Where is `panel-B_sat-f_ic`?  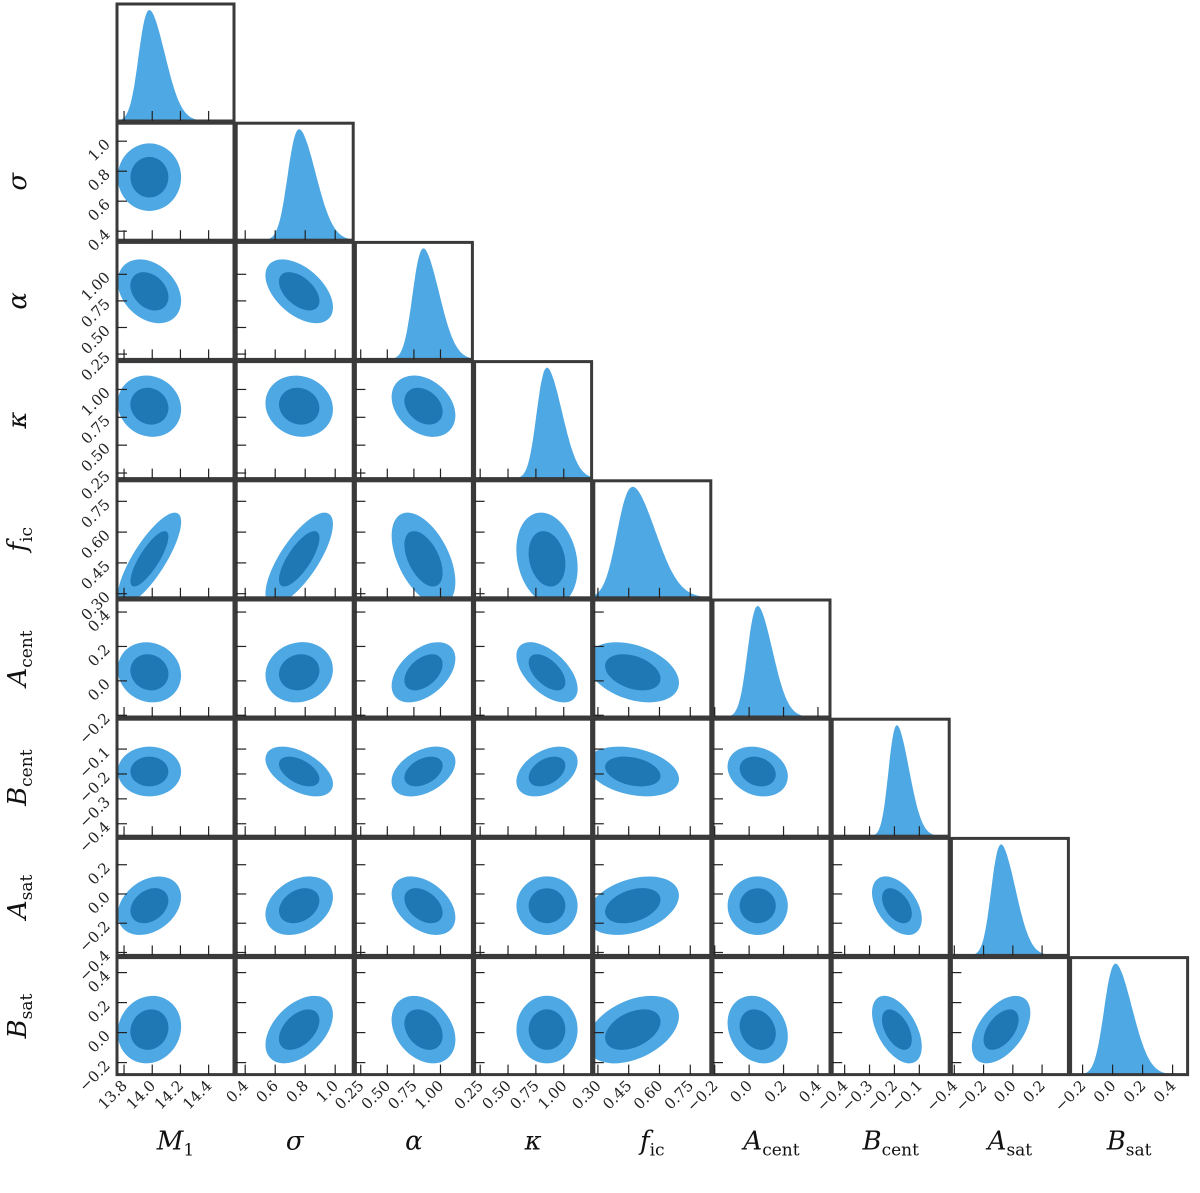
panel-B_sat-f_ic is located at coordinates (652, 1016).